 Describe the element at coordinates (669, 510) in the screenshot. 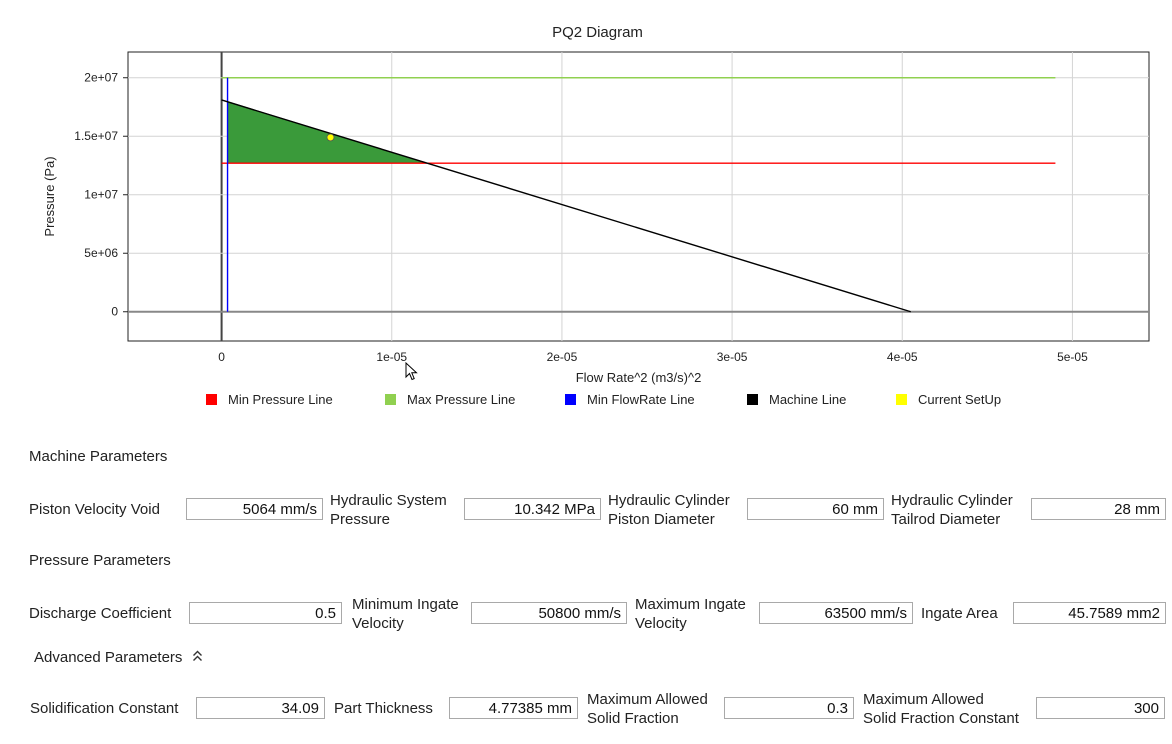

I see `piston-diameter-label: Hydraulic Cylinder Piston Diameter` at that location.